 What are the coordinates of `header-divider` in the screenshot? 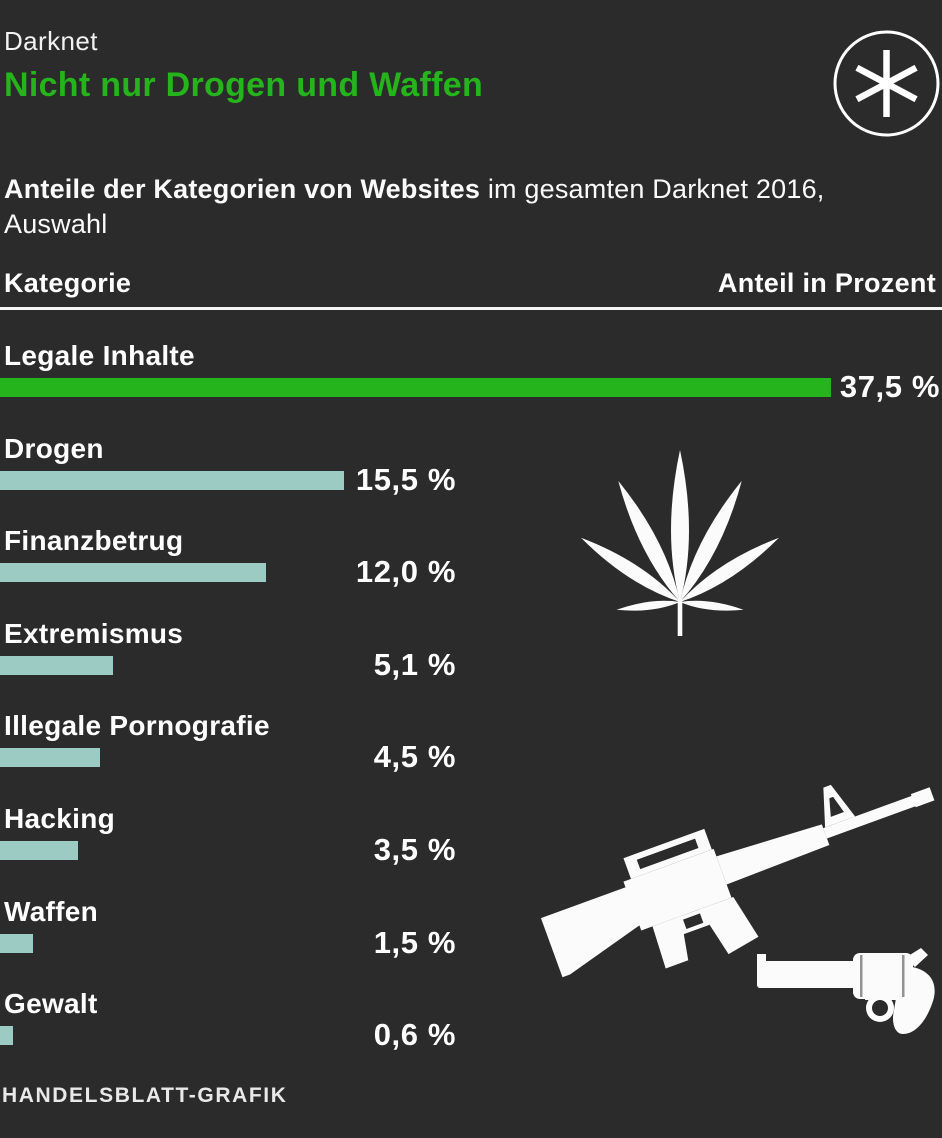 It's located at (471, 308).